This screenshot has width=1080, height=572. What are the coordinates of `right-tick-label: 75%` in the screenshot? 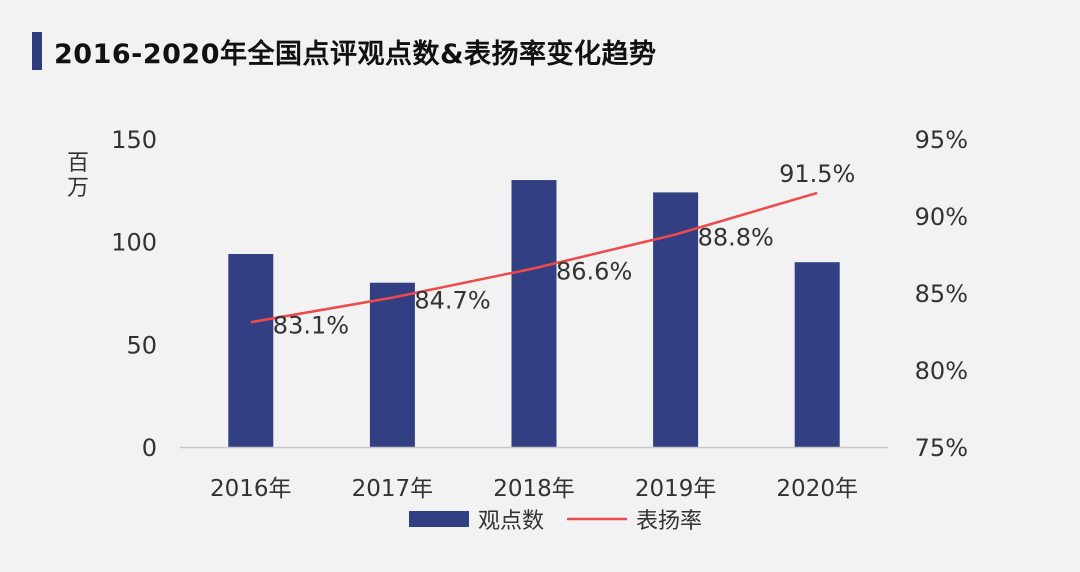 It's located at (941, 448).